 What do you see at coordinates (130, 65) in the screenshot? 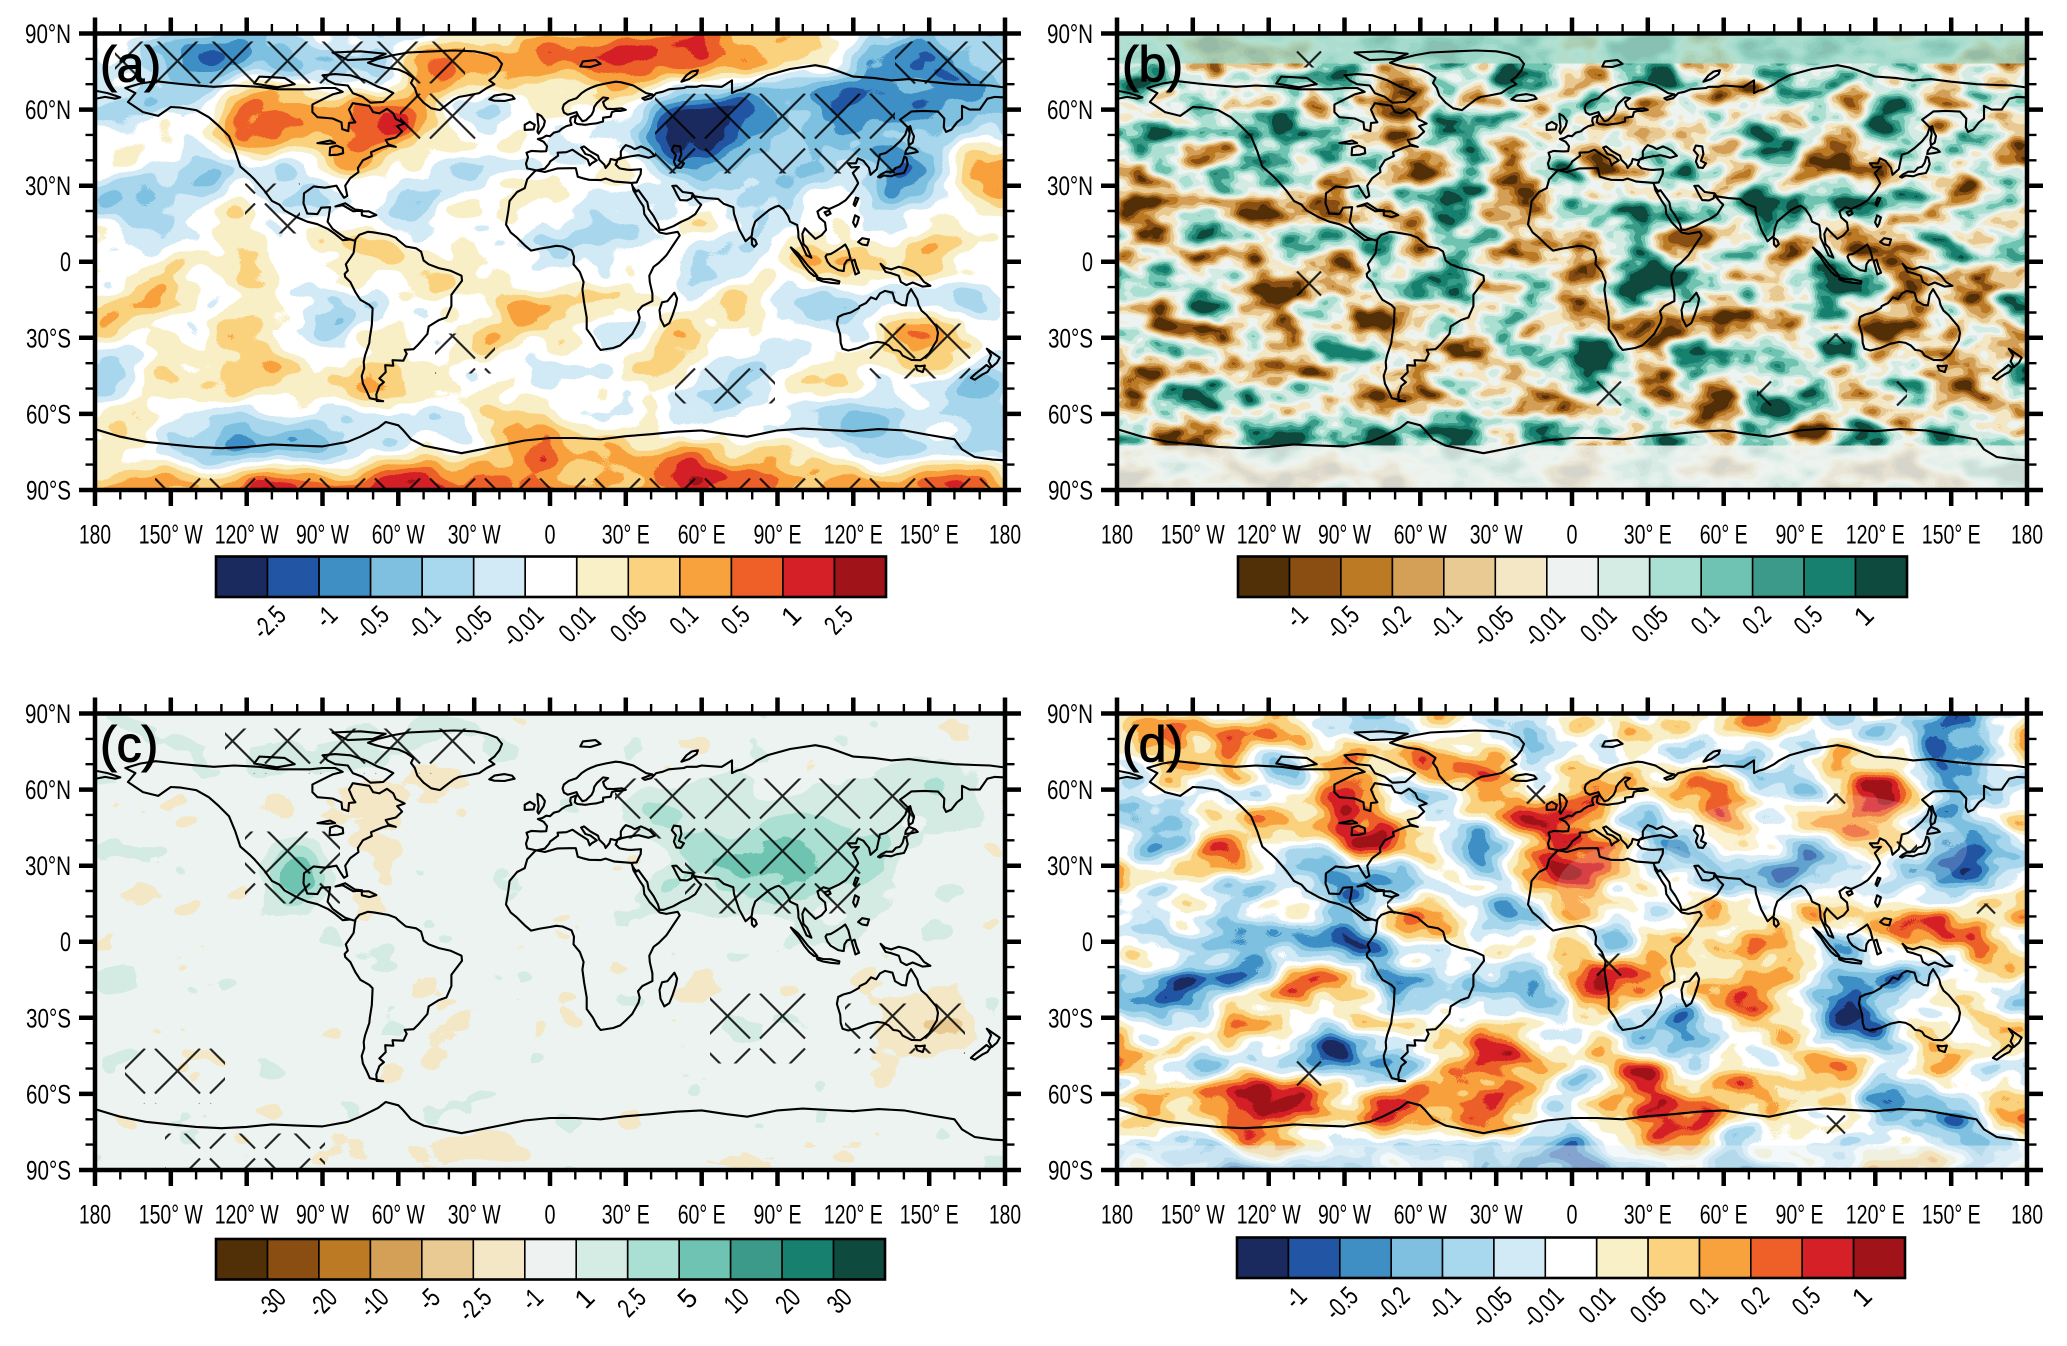
I see `svg-text: (a)` at bounding box center [130, 65].